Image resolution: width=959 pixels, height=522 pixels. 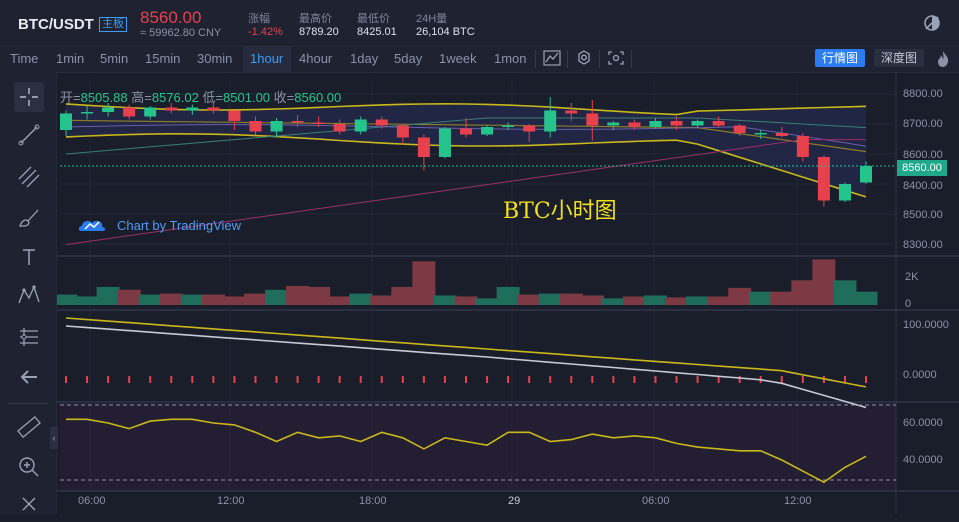 What do you see at coordinates (908, 304) in the screenshot?
I see `volume-tick: 0` at bounding box center [908, 304].